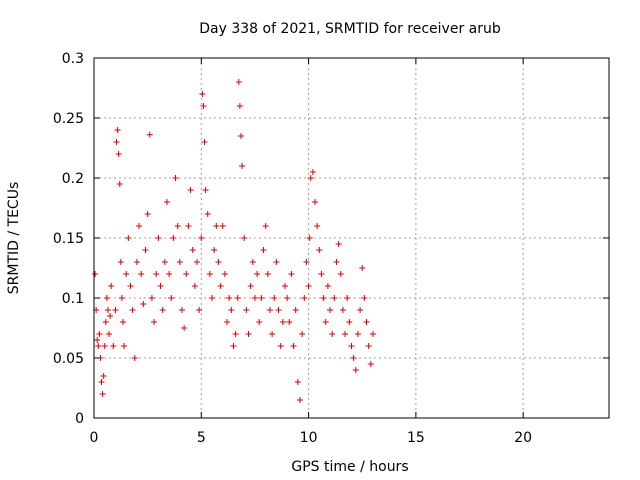  Describe the element at coordinates (68, 239) in the screenshot. I see `y-tick-label: 0.15` at that location.